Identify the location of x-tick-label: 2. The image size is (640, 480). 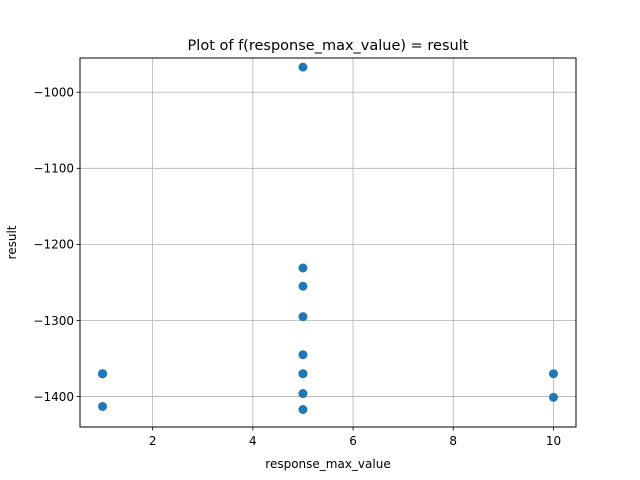
(153, 441).